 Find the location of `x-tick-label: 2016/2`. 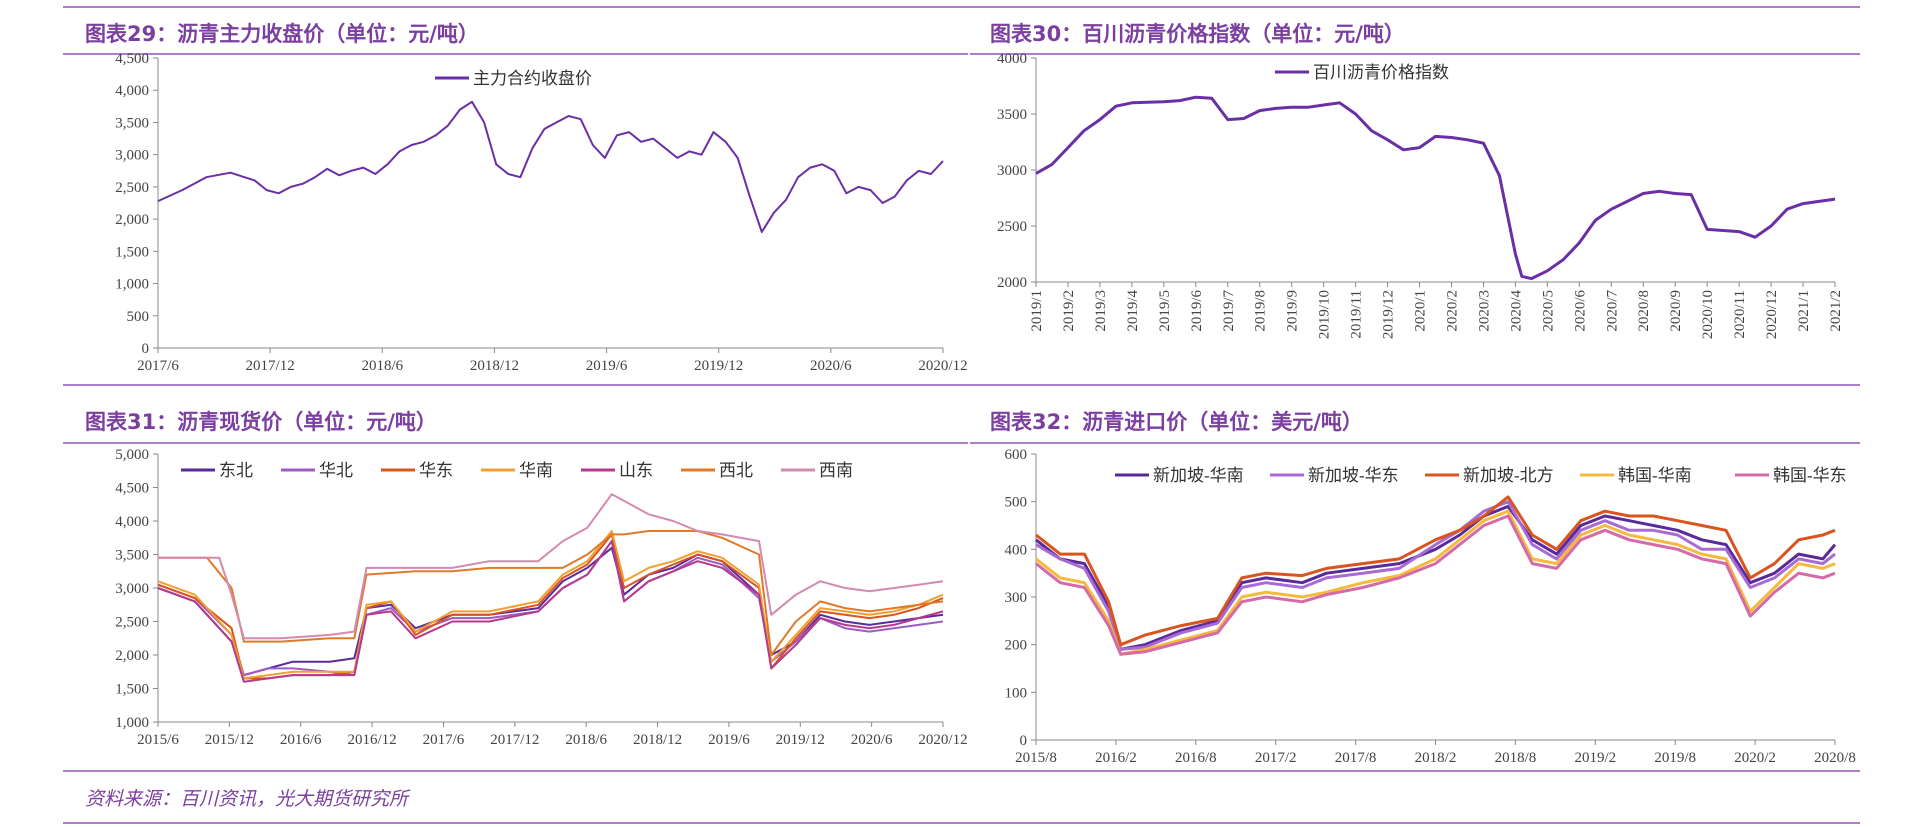

x-tick-label: 2016/2 is located at coordinates (1116, 758).